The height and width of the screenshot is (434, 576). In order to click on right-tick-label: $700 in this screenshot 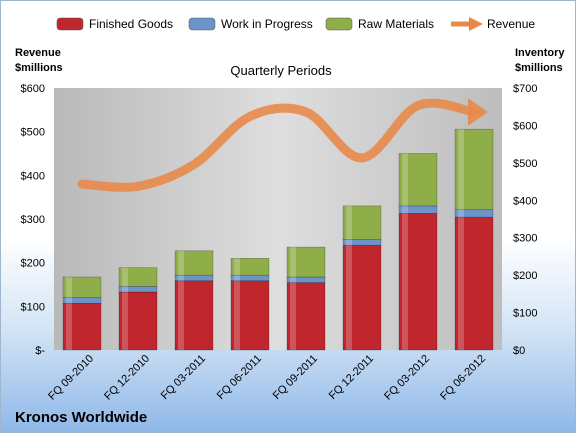, I will do `click(525, 89)`.